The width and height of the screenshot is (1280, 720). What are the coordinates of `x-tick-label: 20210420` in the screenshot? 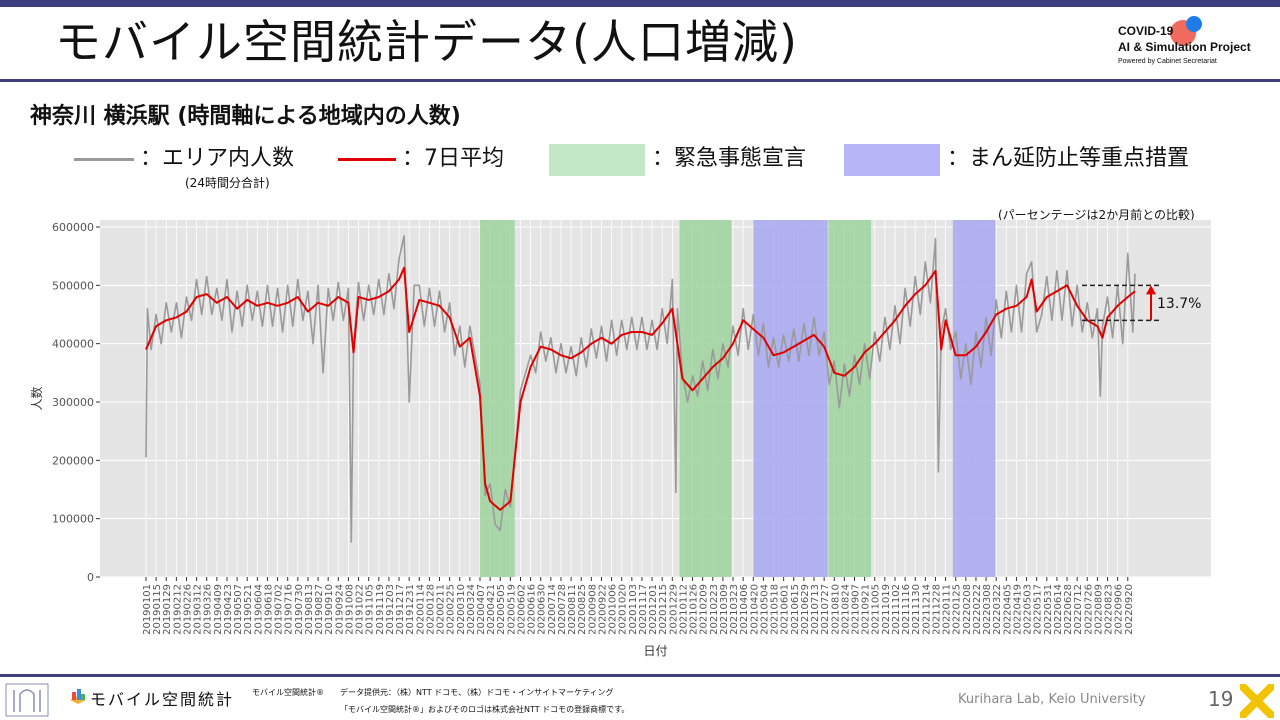 It's located at (754, 609).